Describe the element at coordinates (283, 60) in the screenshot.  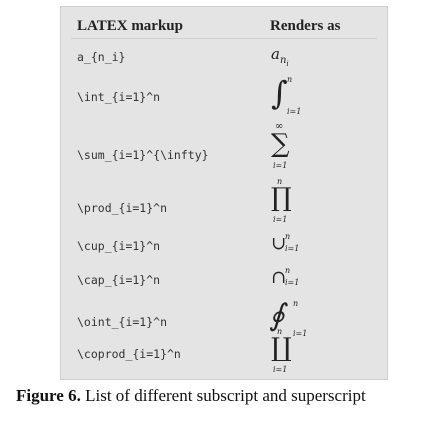
I see `render-subscript: n` at that location.